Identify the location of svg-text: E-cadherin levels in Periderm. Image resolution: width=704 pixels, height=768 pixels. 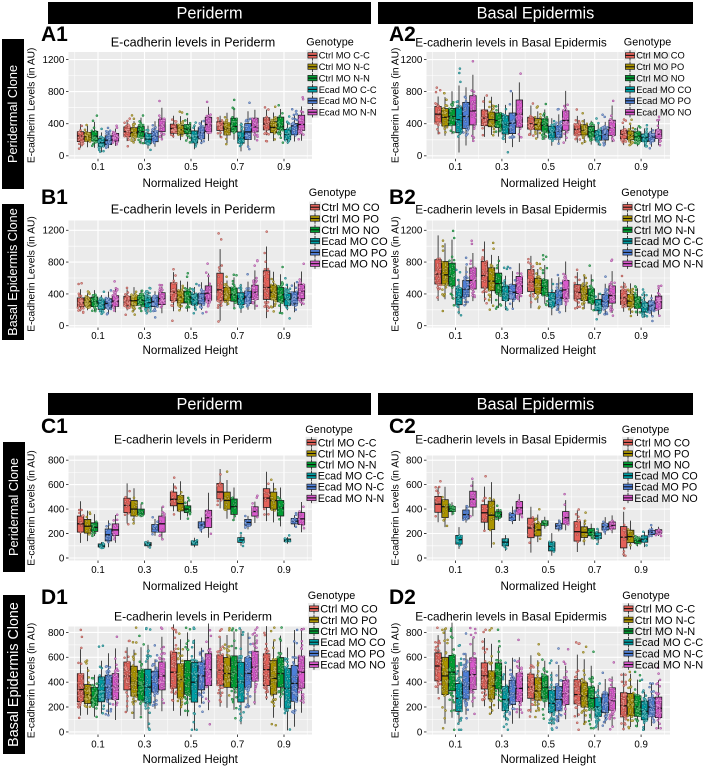
(193, 210).